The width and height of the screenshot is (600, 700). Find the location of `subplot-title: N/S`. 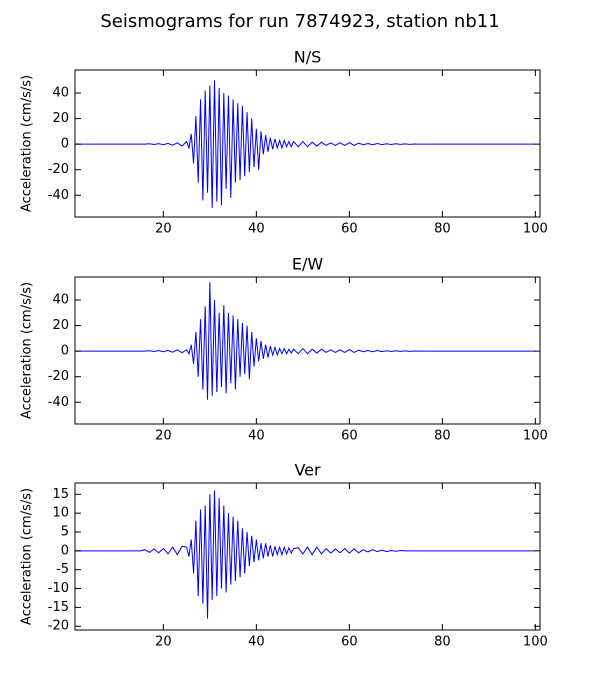

subplot-title: N/S is located at coordinates (308, 57).